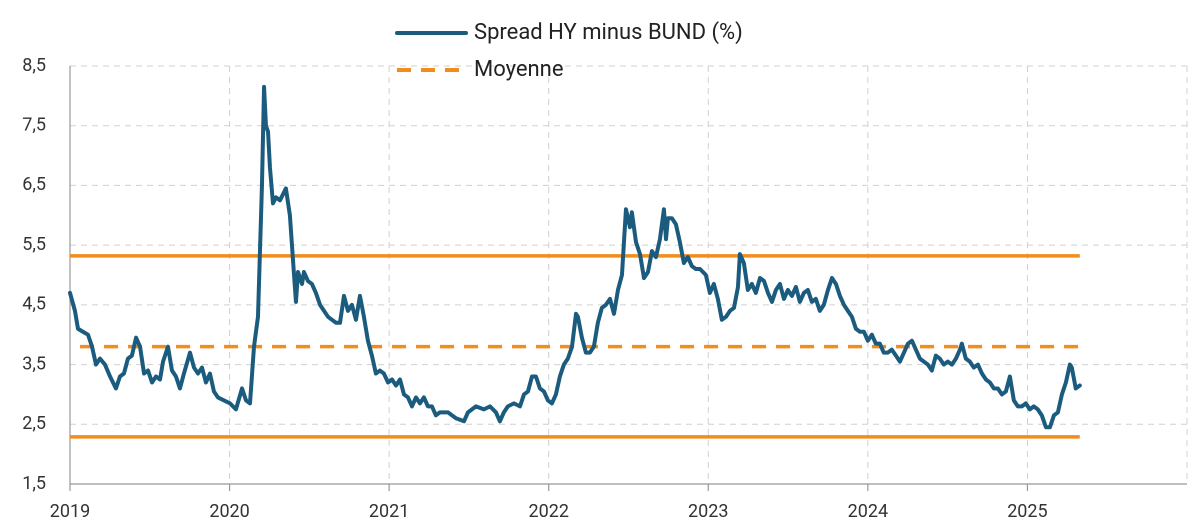 The image size is (1200, 532). Describe the element at coordinates (34, 244) in the screenshot. I see `y-tick-label: 5,5` at that location.